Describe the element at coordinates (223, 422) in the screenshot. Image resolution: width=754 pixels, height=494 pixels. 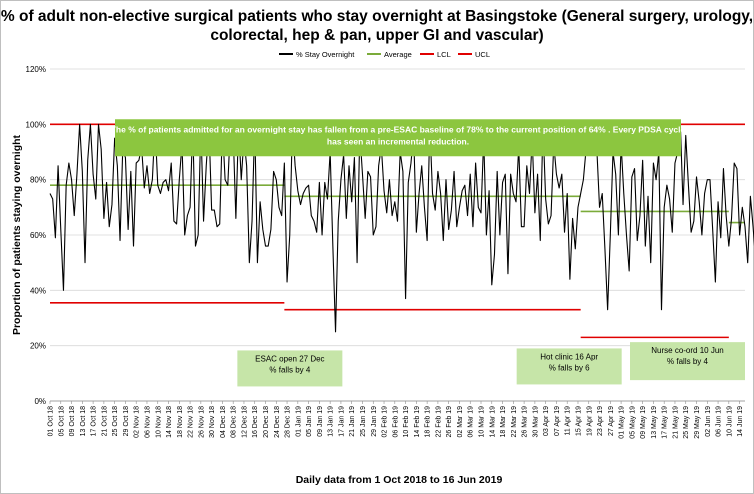
I see `x-tick-label: 04 Dec 18` at that location.